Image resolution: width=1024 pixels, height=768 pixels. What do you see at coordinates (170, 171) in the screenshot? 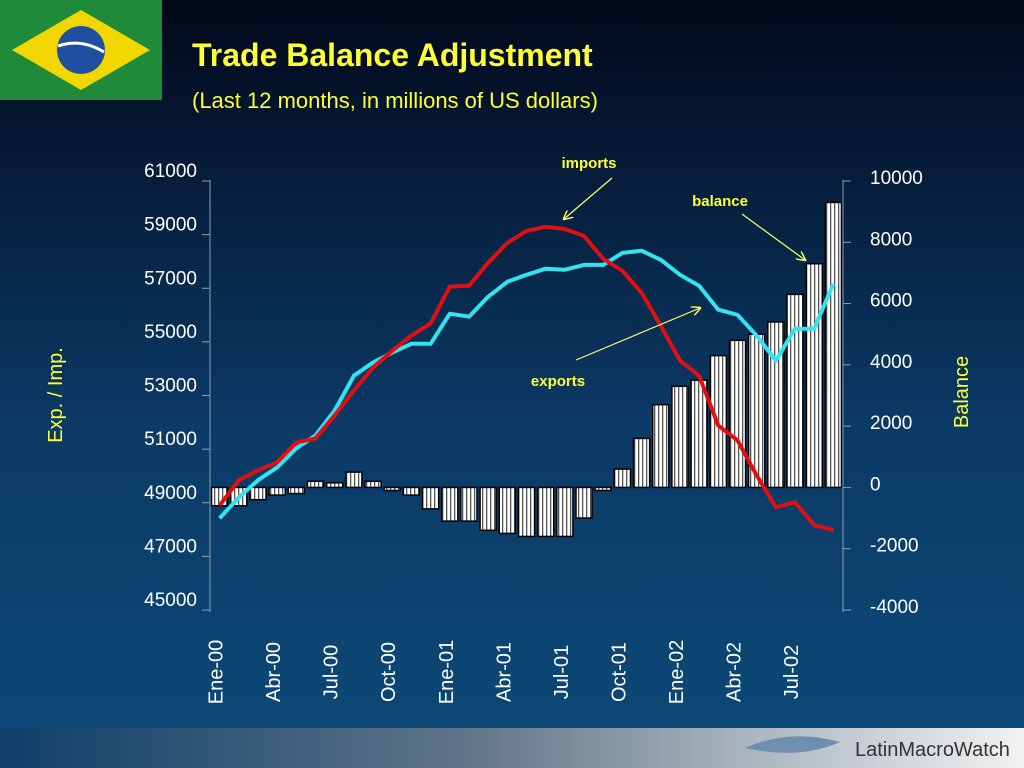
I see `y-tick-label: 61000` at bounding box center [170, 171].